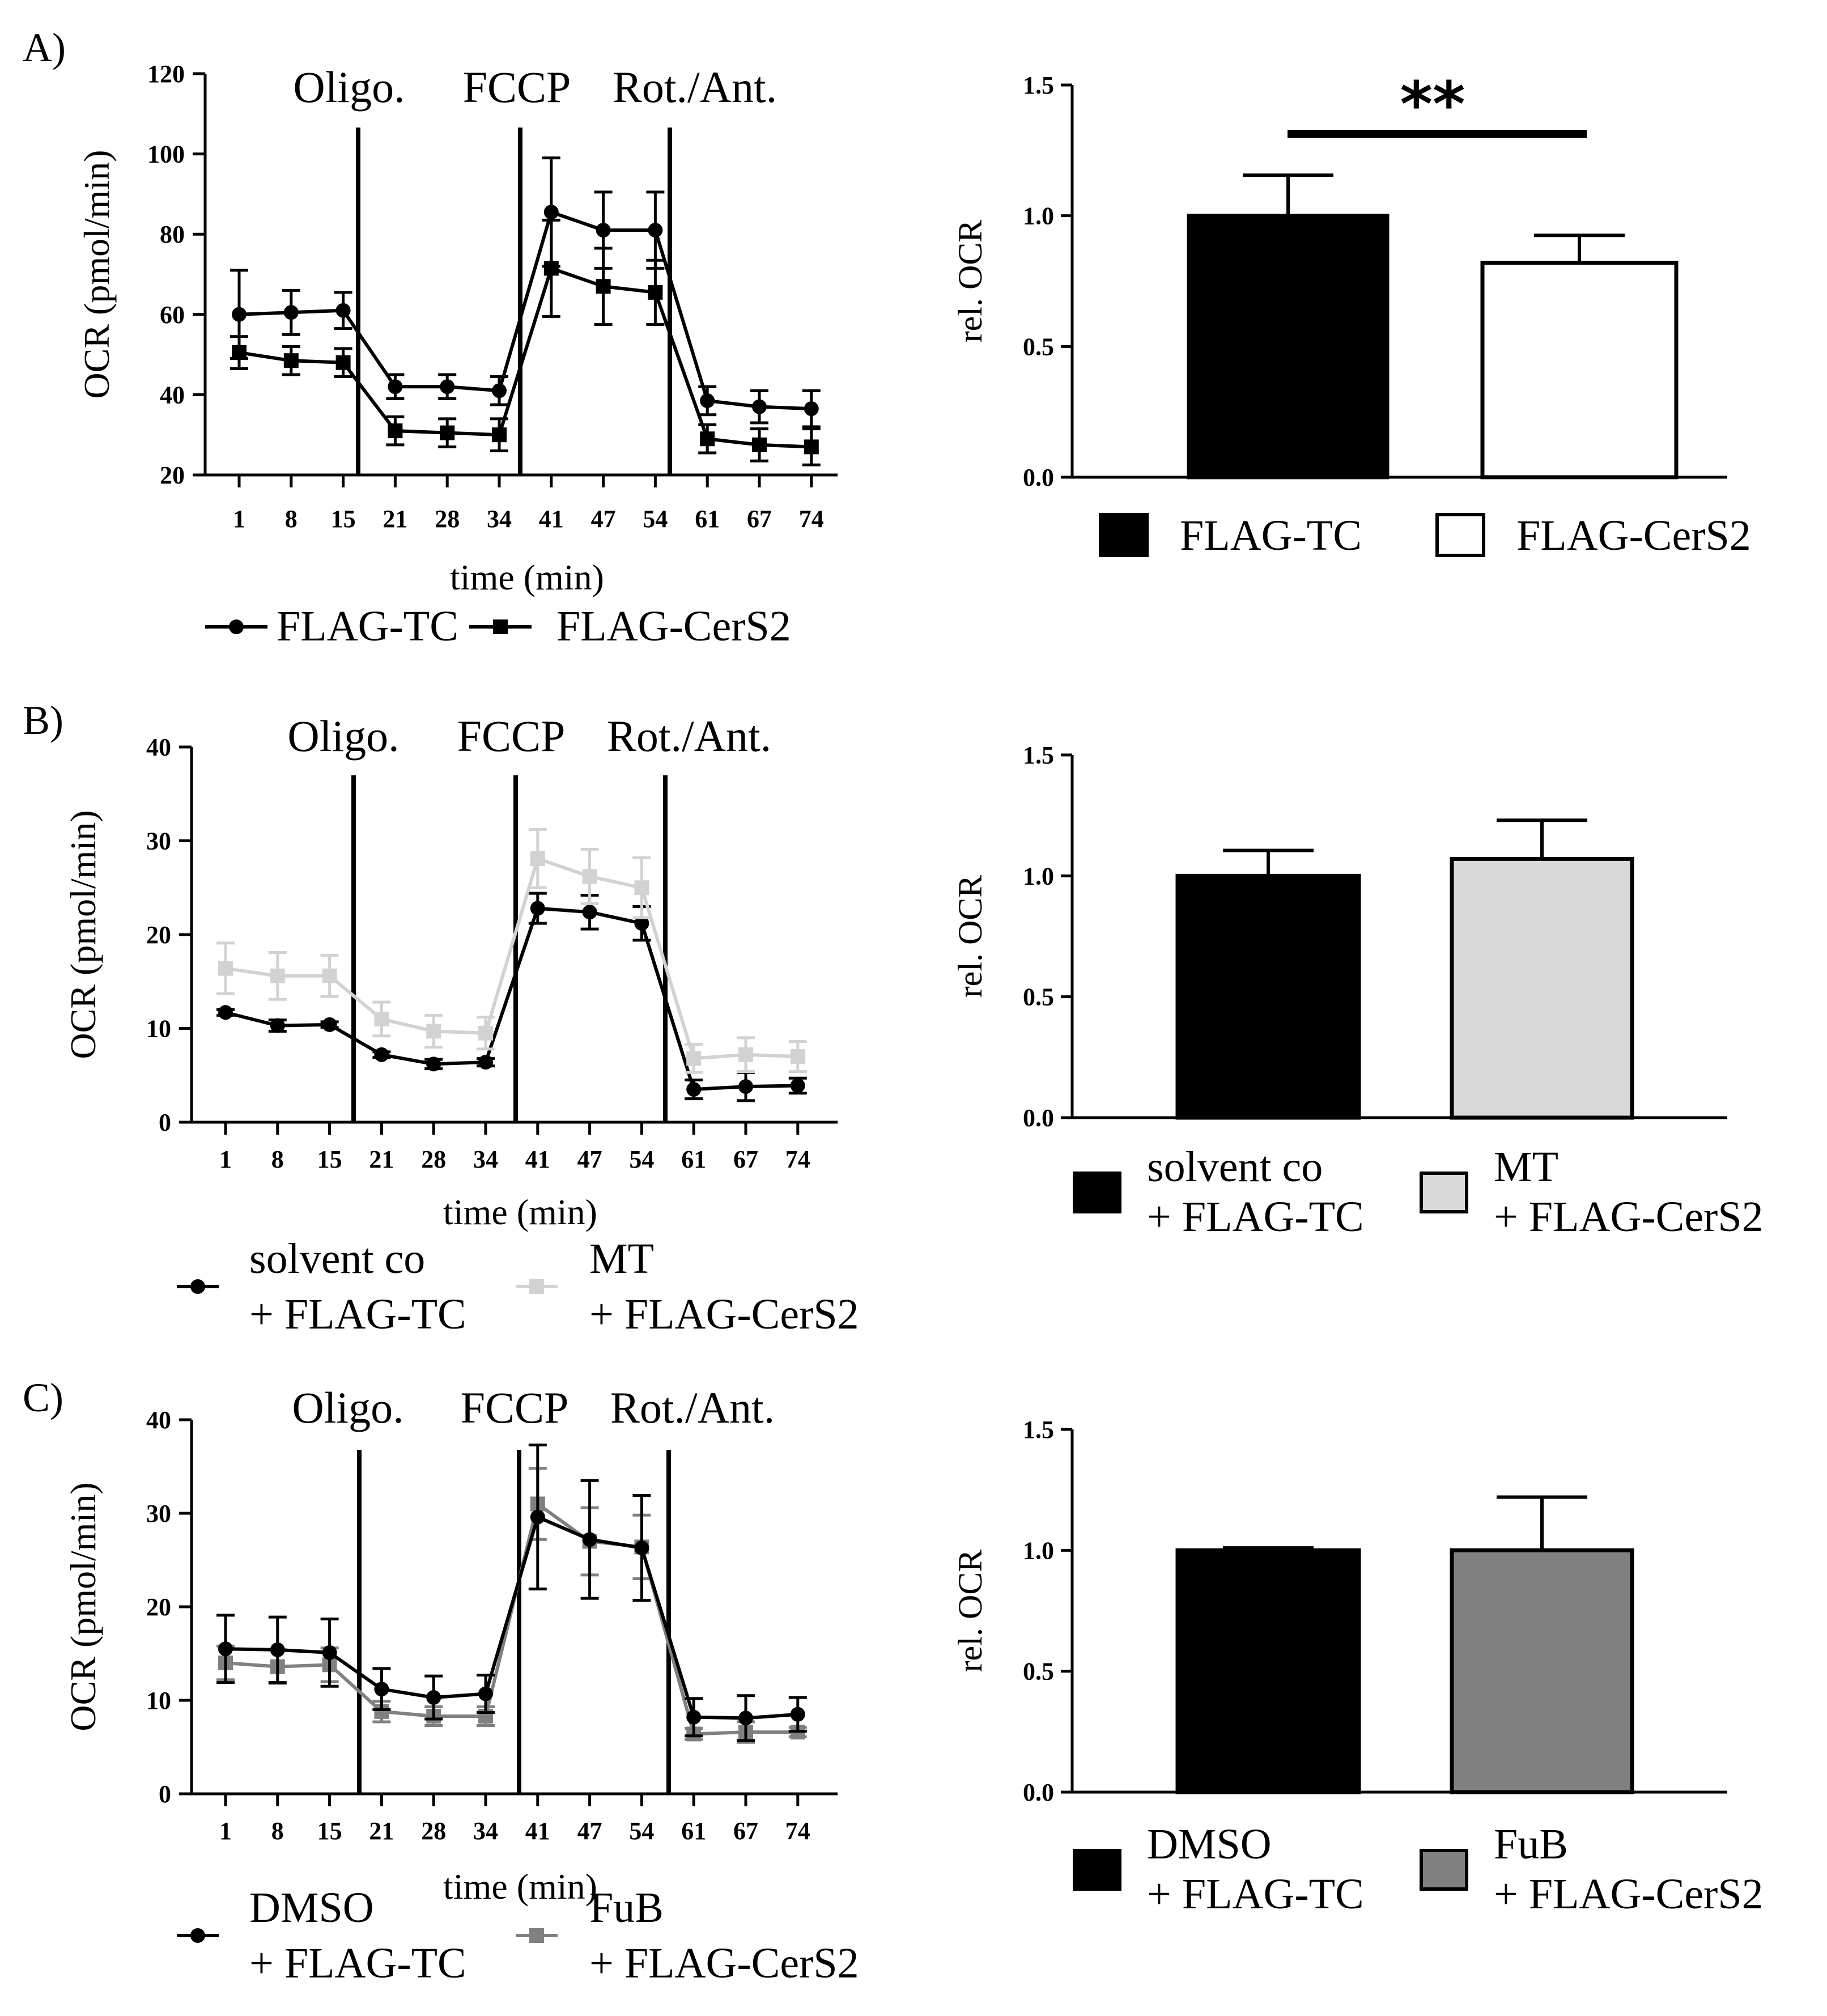 The width and height of the screenshot is (1827, 2016). What do you see at coordinates (745, 1831) in the screenshot?
I see `x-tick-label: 67` at bounding box center [745, 1831].